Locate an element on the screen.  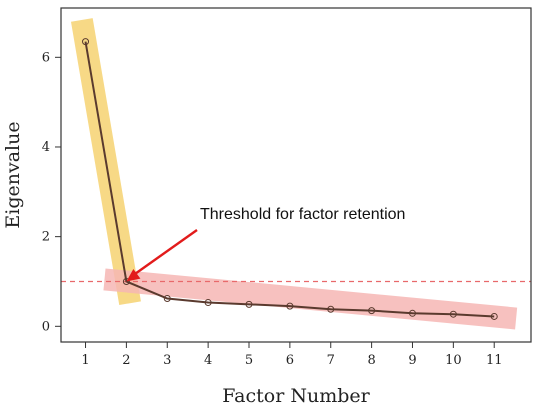
annotation-text: Threshold for factor retention is located at coordinates (302, 214).